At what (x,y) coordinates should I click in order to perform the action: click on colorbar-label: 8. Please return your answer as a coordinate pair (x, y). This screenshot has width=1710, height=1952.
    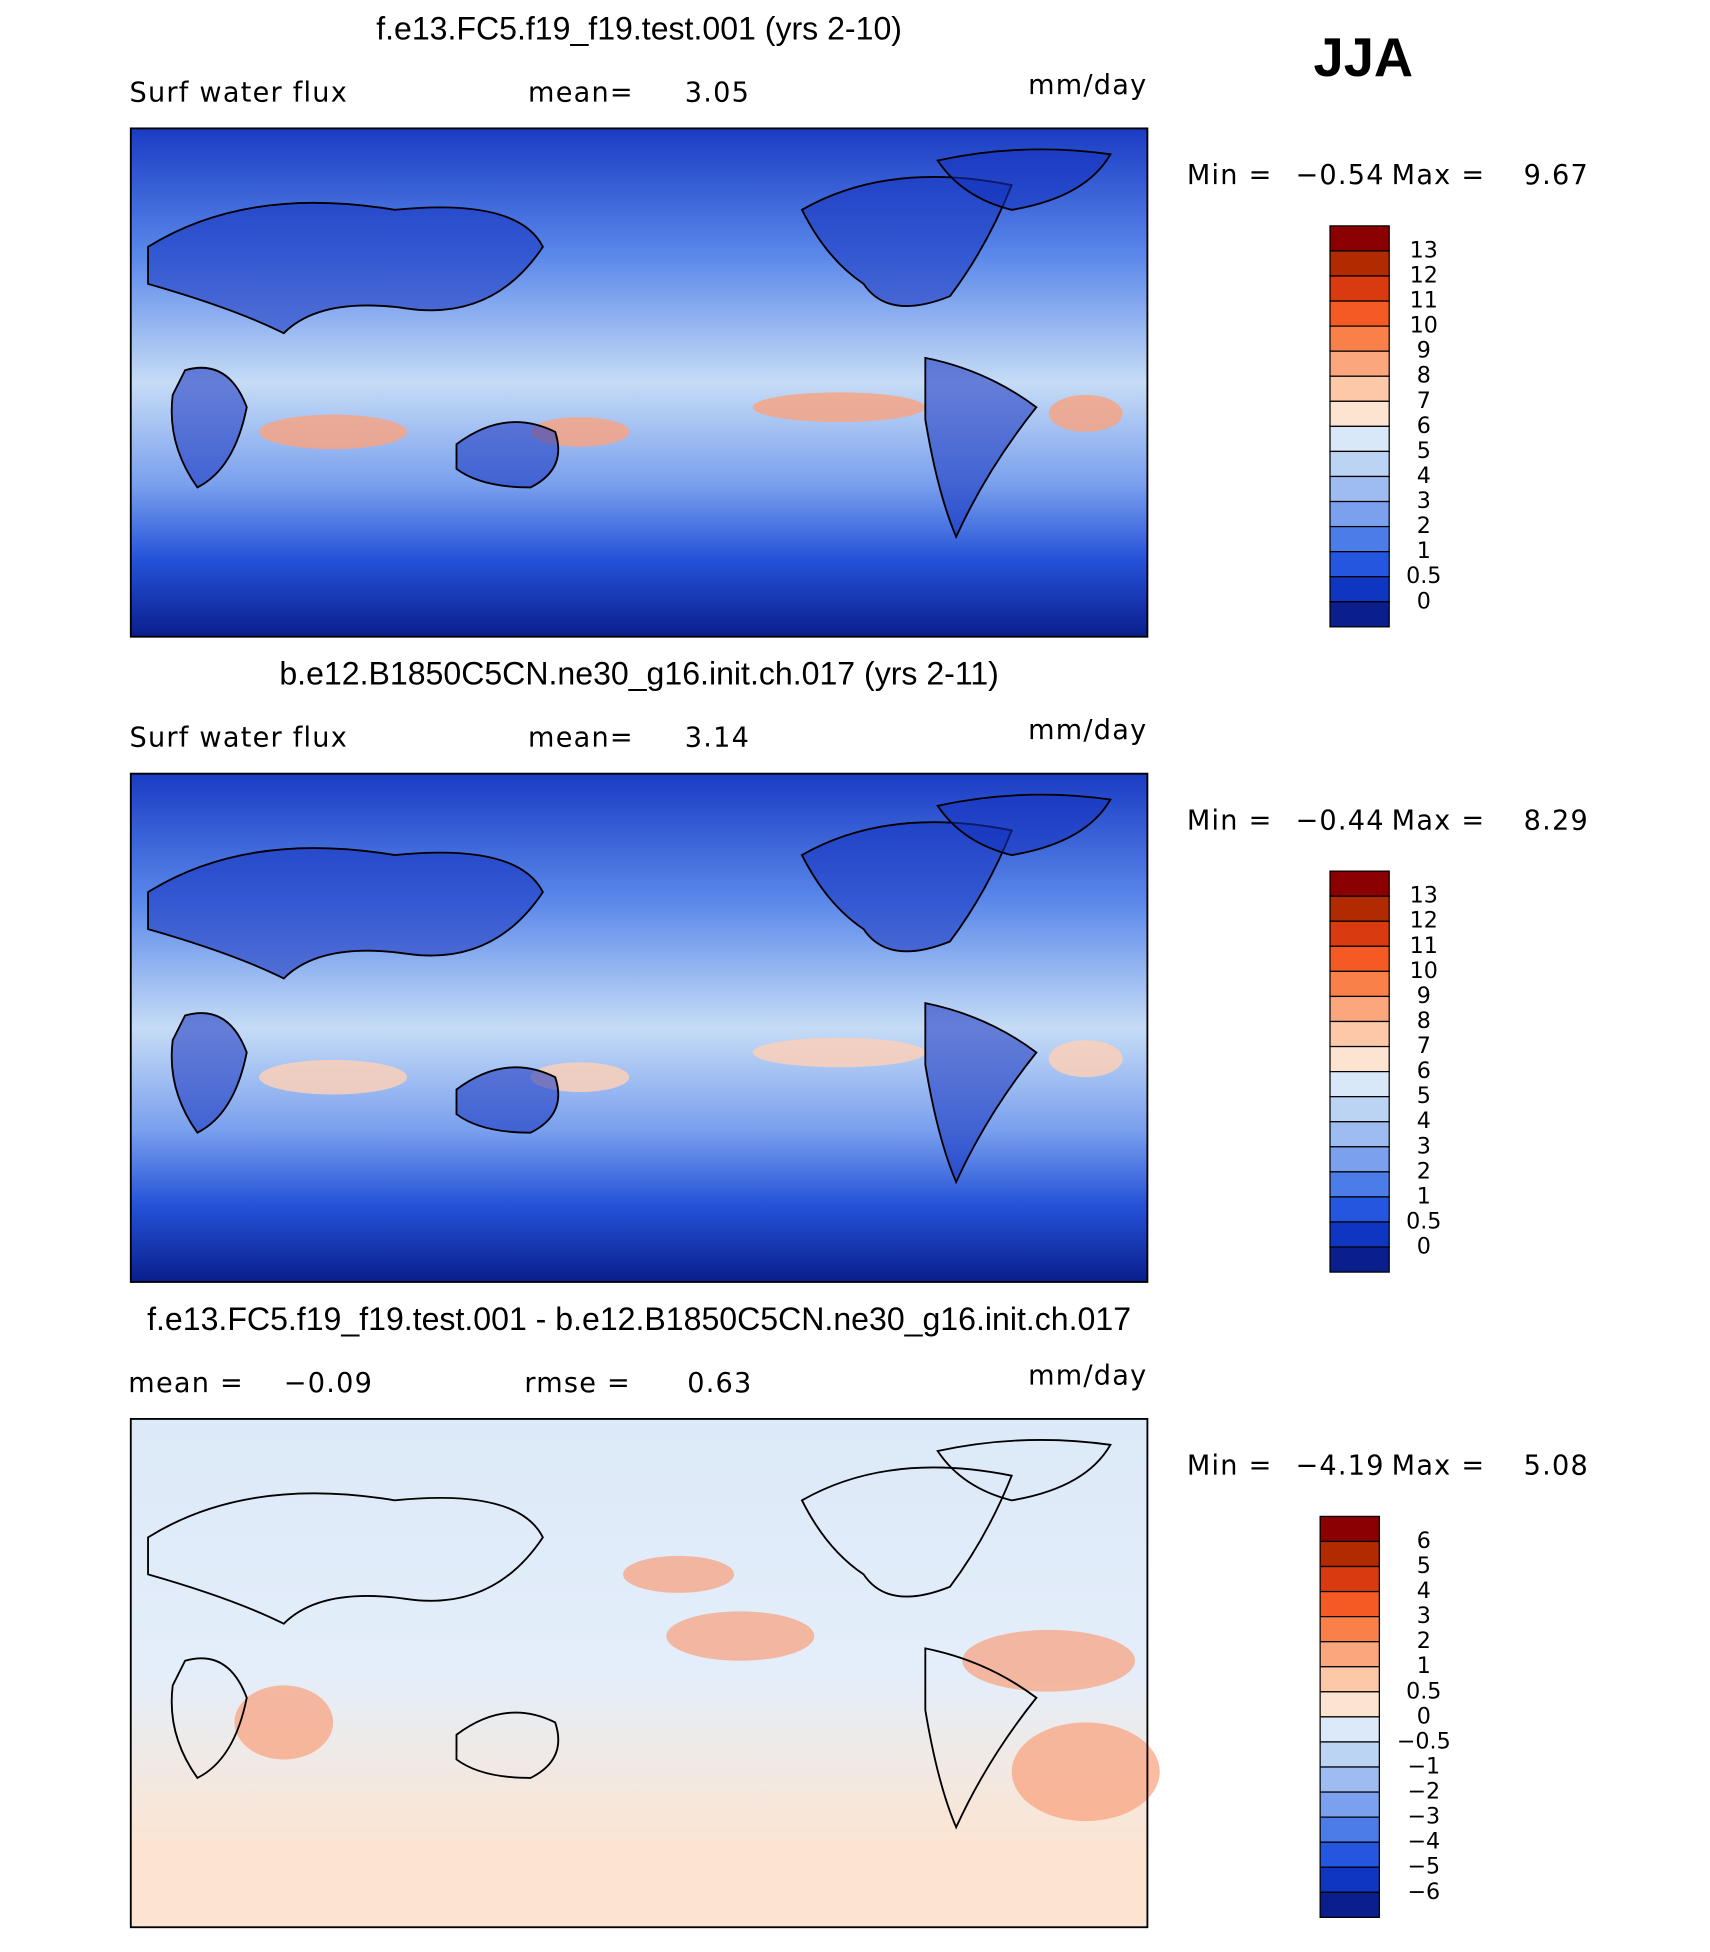
    Looking at the image, I should click on (1424, 1021).